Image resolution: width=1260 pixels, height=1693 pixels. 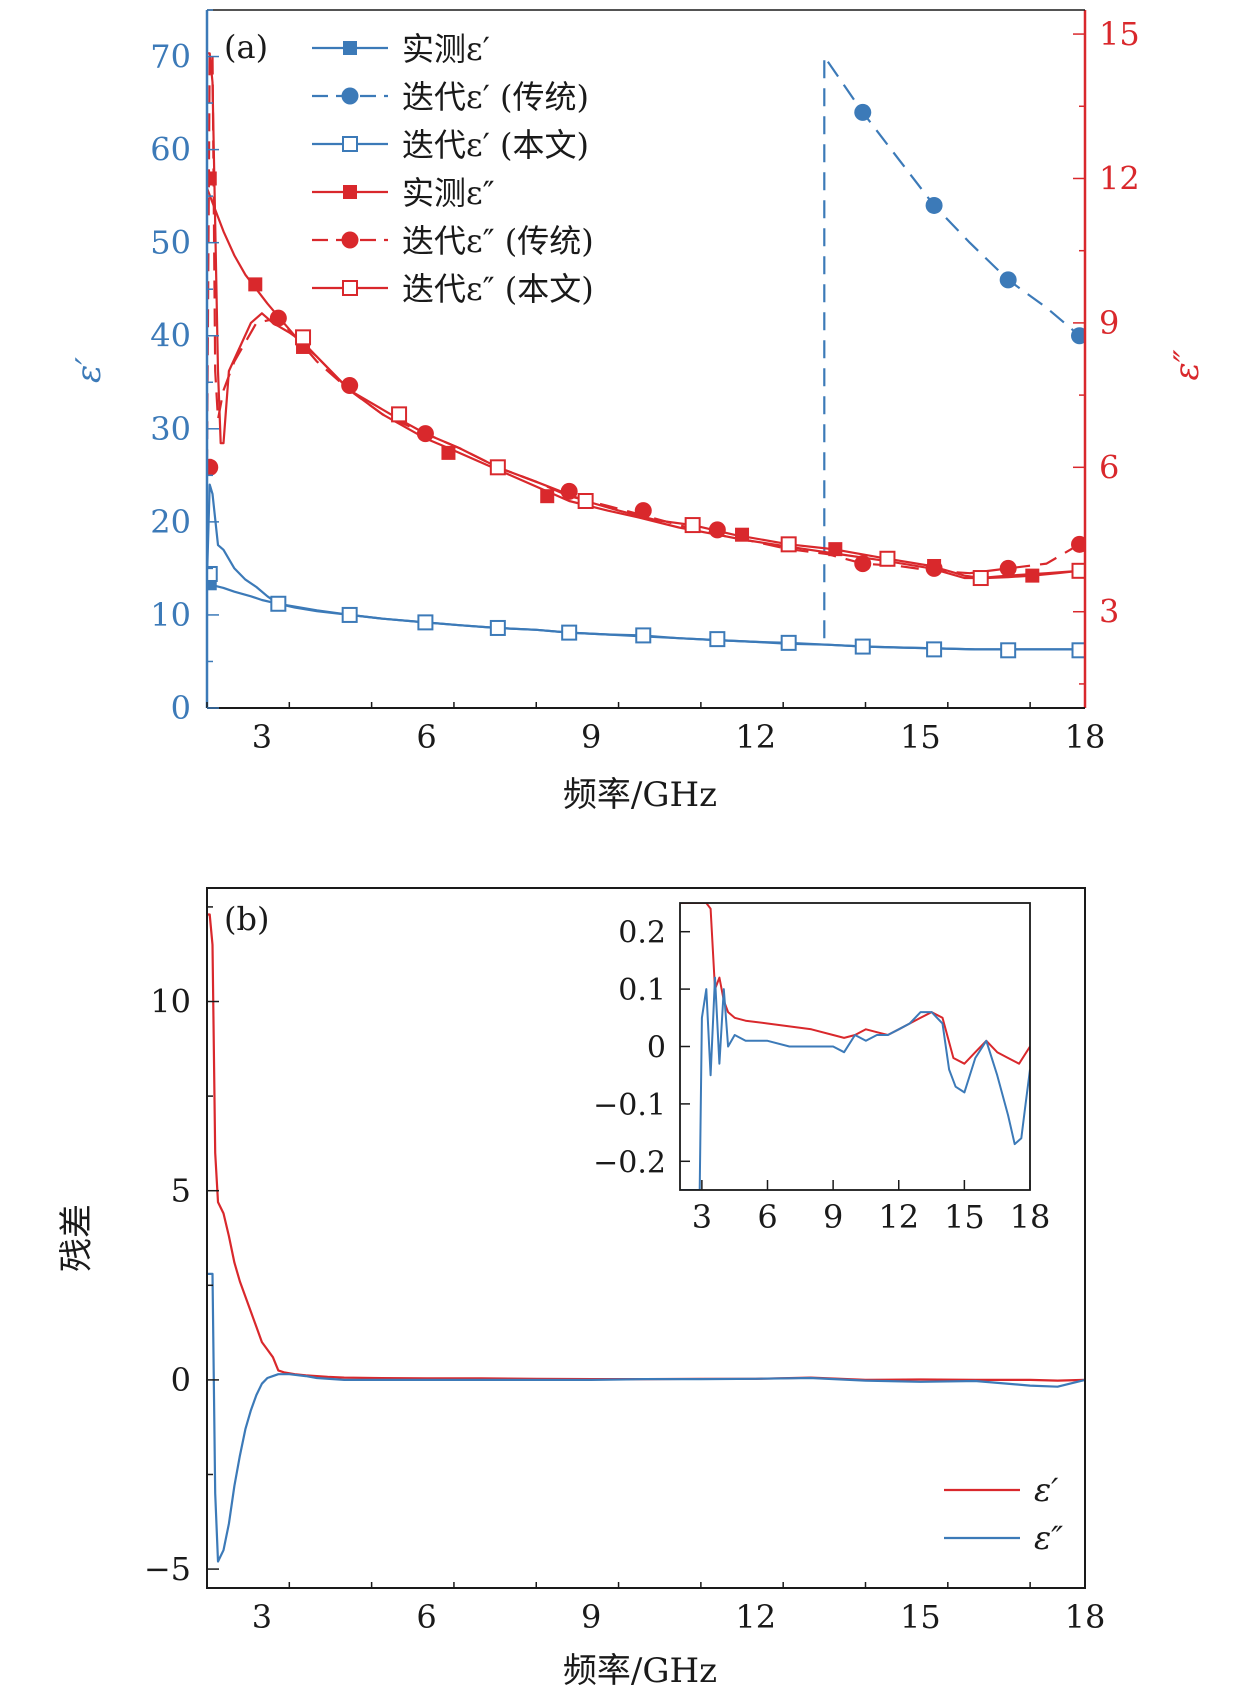 What do you see at coordinates (702, 1217) in the screenshot?
I see `inset-x-tick-label: 3` at bounding box center [702, 1217].